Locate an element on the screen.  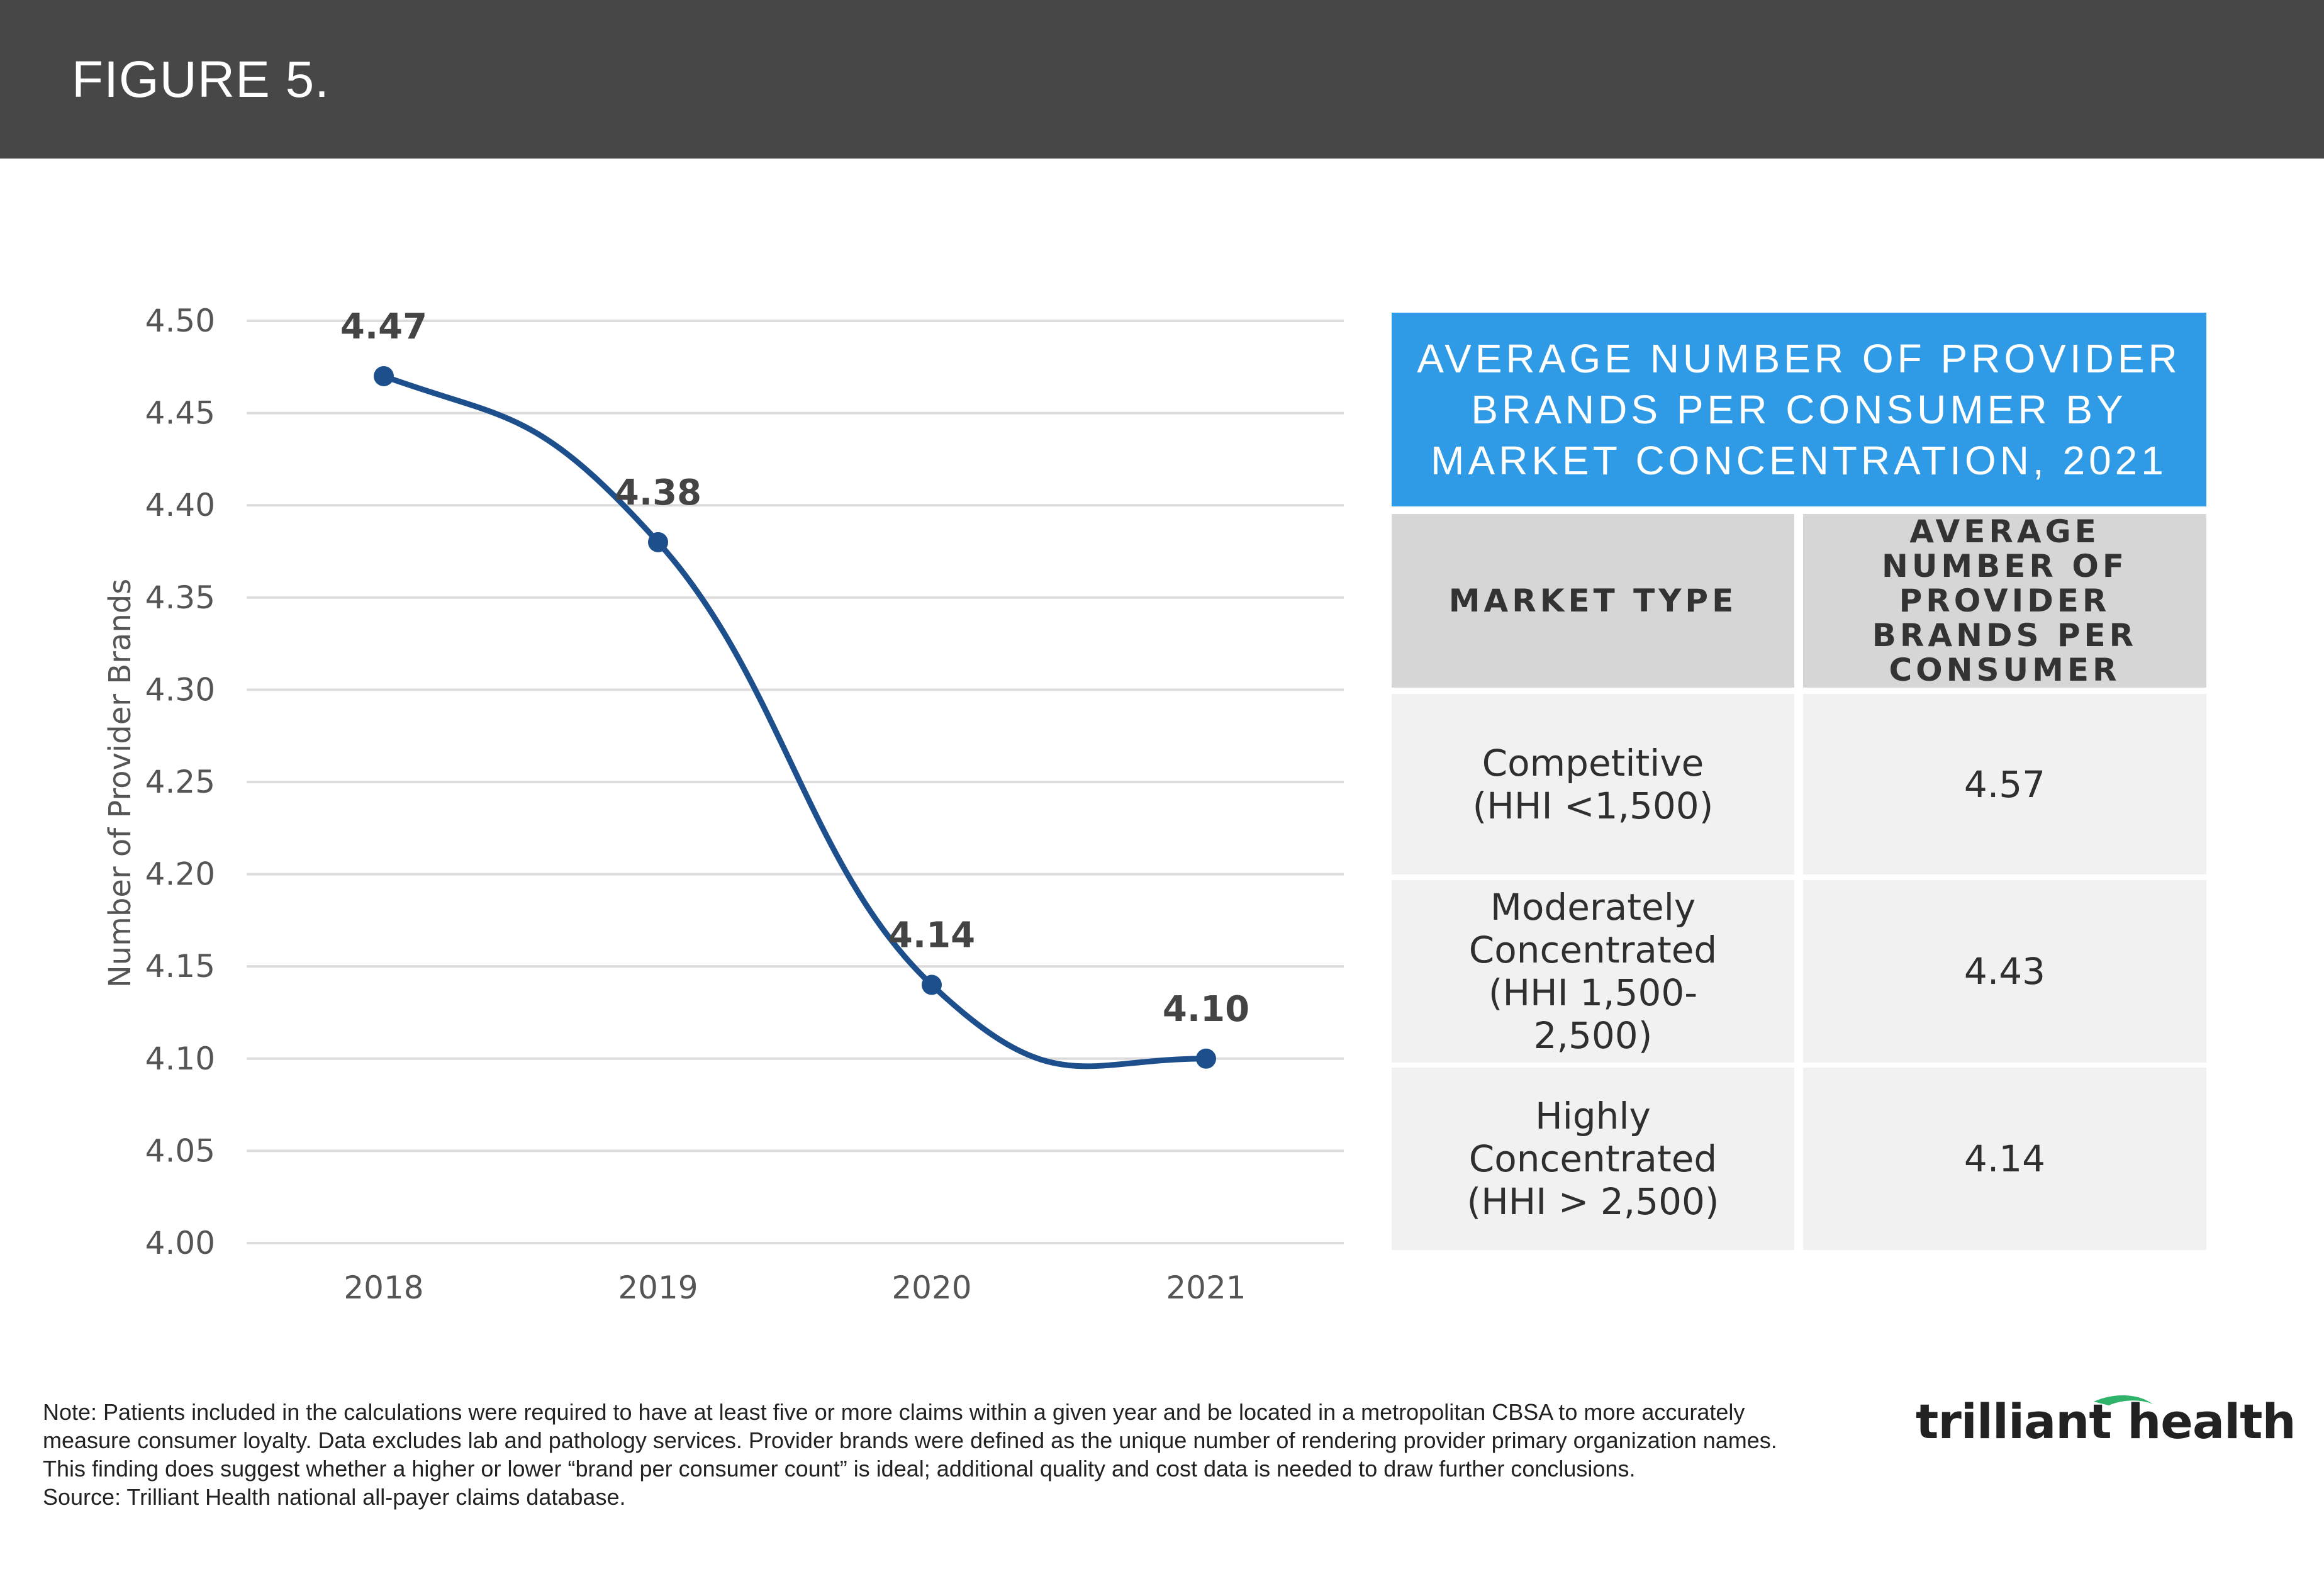
x-tick-label: 2021 is located at coordinates (1206, 1288).